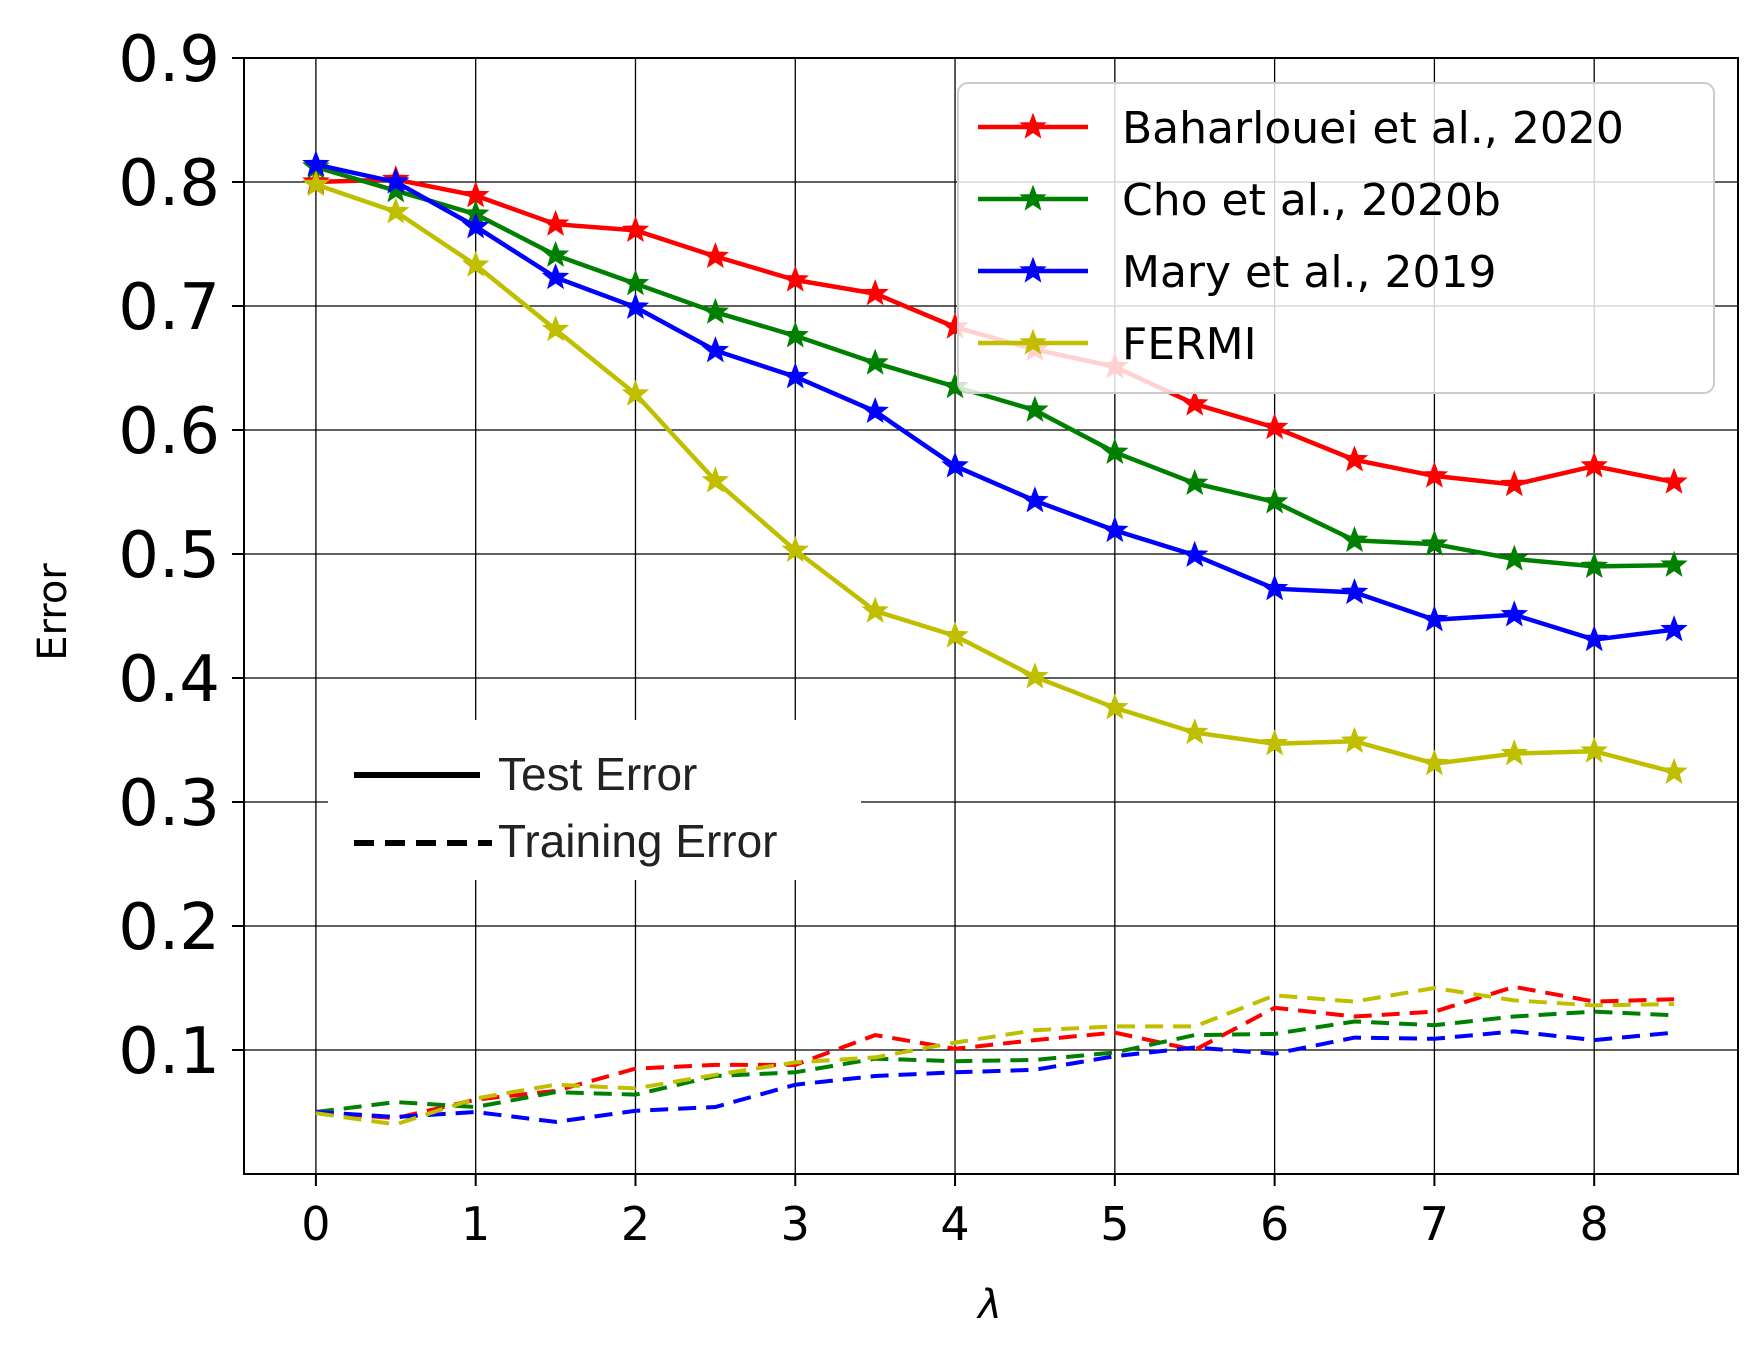 The image size is (1762, 1348). What do you see at coordinates (1311, 200) in the screenshot?
I see `legend-label-cho-et-al-2020b: Cho et al., 2020b` at bounding box center [1311, 200].